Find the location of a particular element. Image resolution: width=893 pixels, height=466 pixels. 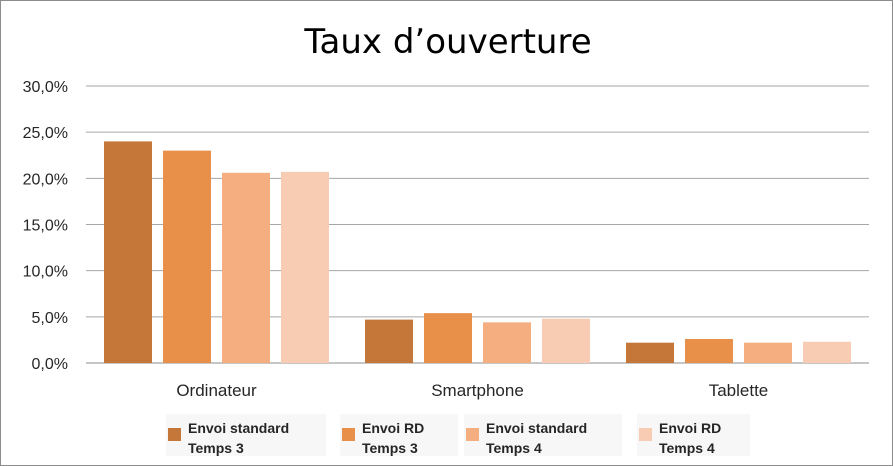

y-tick-label: 5,0% is located at coordinates (50, 318).